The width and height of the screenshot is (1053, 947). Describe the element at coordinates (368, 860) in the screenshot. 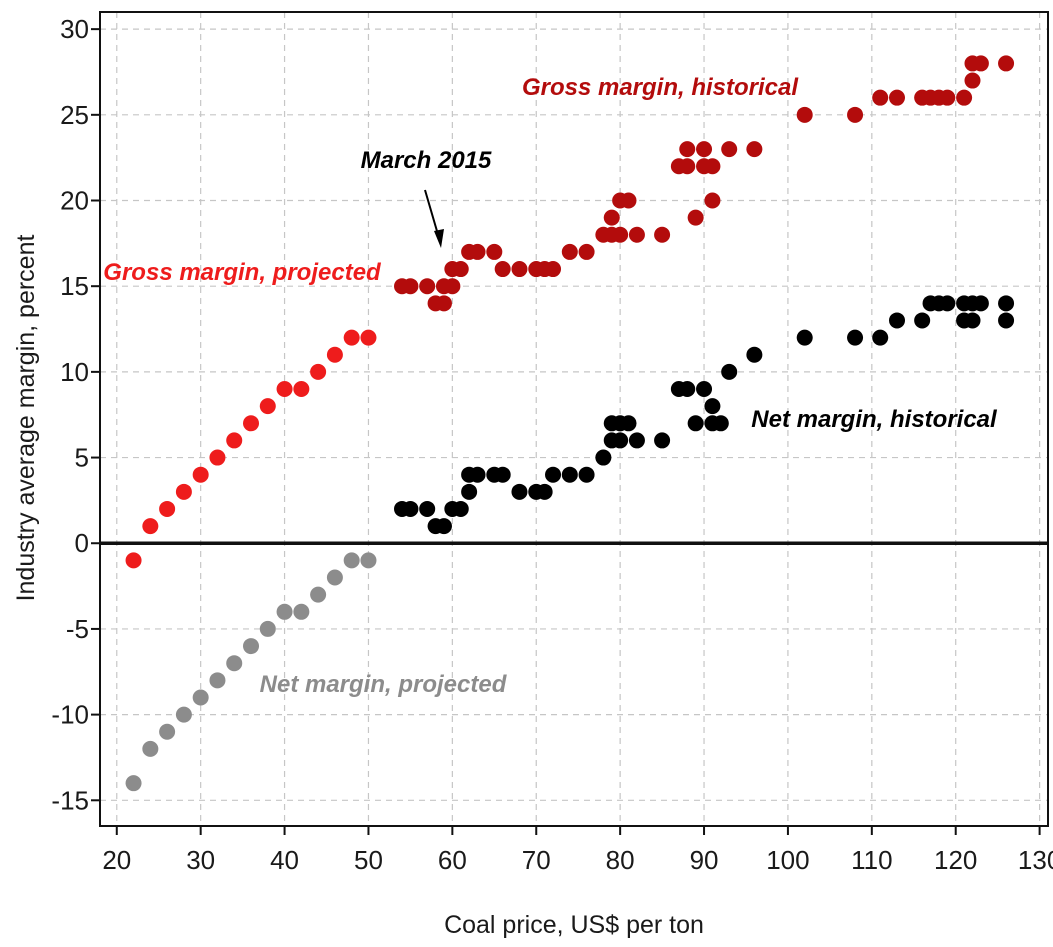

I see `x-tick-label: 50` at that location.